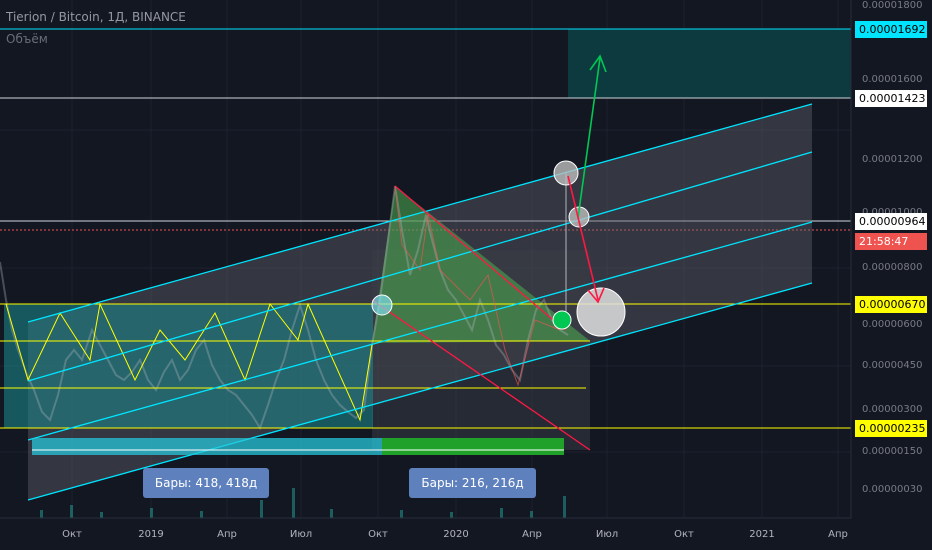 This screenshot has height=550, width=932. I want to click on bars-measure-label-1: Бары: 418, 418д, so click(206, 483).